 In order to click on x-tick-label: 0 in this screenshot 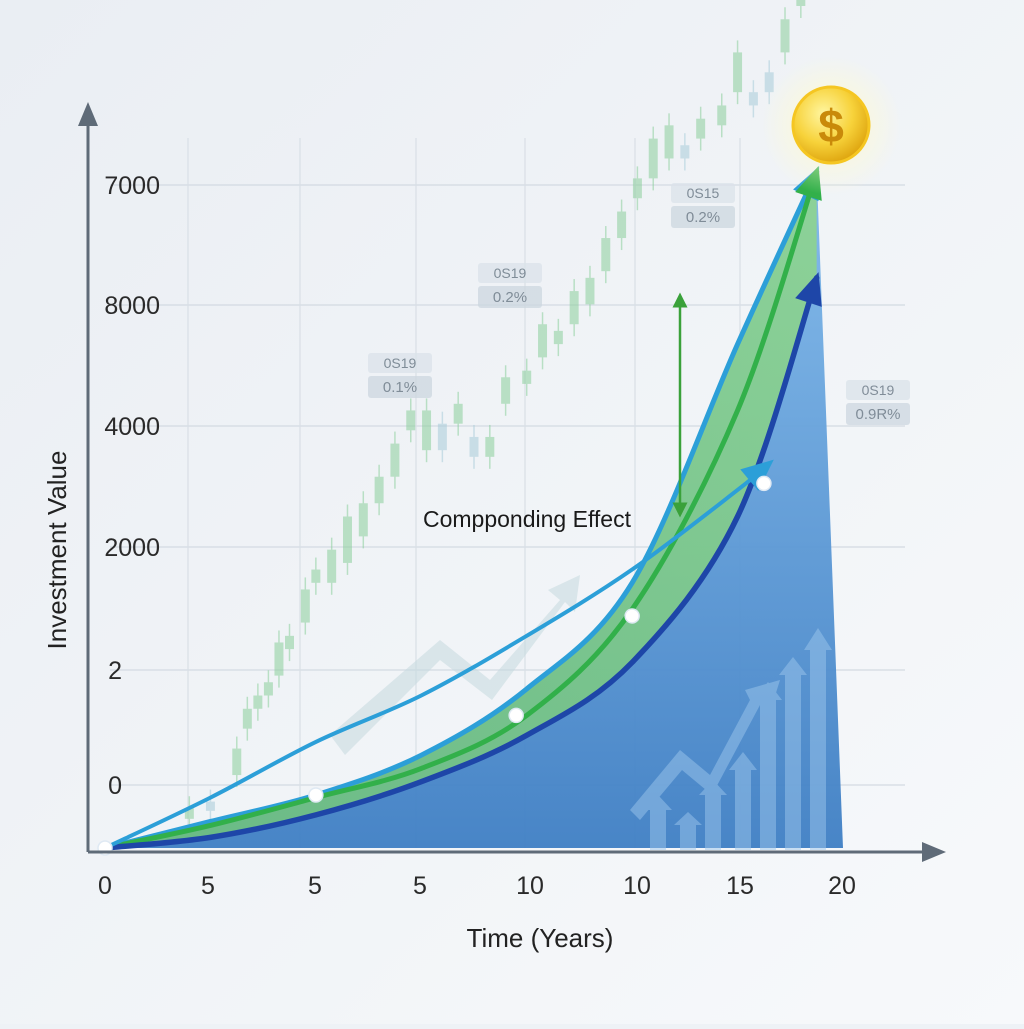, I will do `click(105, 886)`.